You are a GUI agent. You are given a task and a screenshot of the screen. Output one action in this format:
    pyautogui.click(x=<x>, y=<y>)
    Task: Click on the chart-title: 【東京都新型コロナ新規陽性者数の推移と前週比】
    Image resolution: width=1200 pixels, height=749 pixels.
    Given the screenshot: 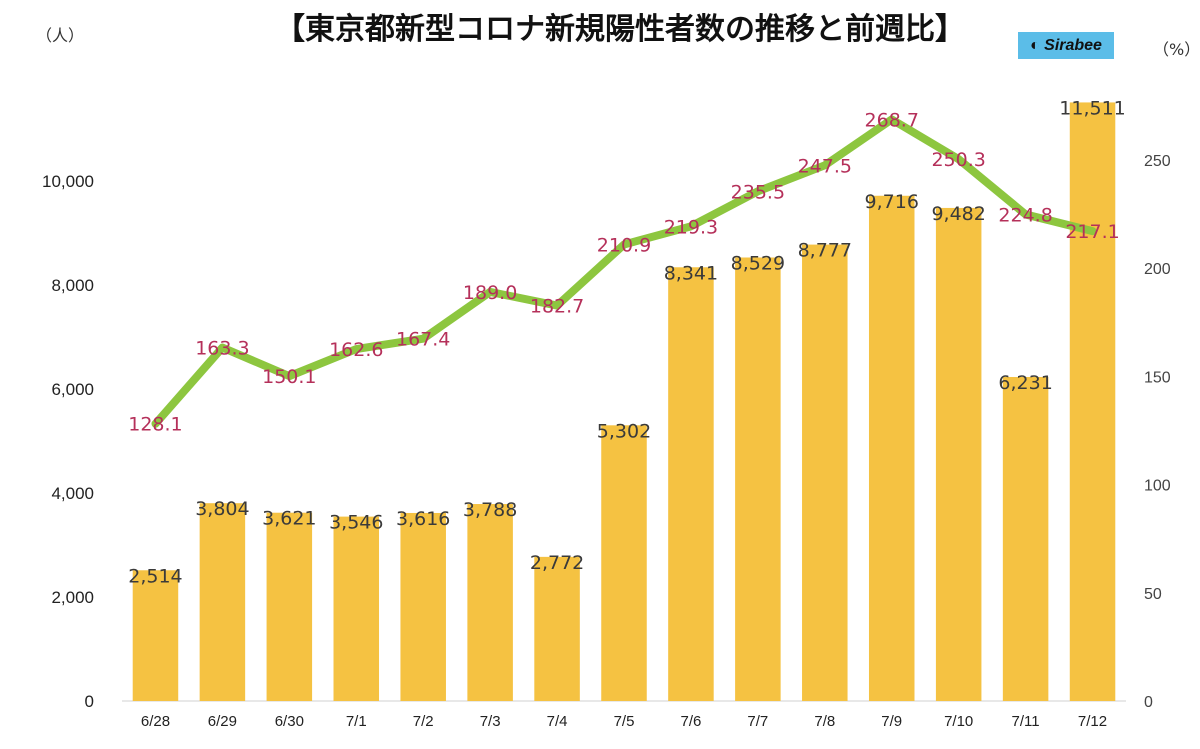 What is the action you would take?
    pyautogui.click(x=620, y=29)
    